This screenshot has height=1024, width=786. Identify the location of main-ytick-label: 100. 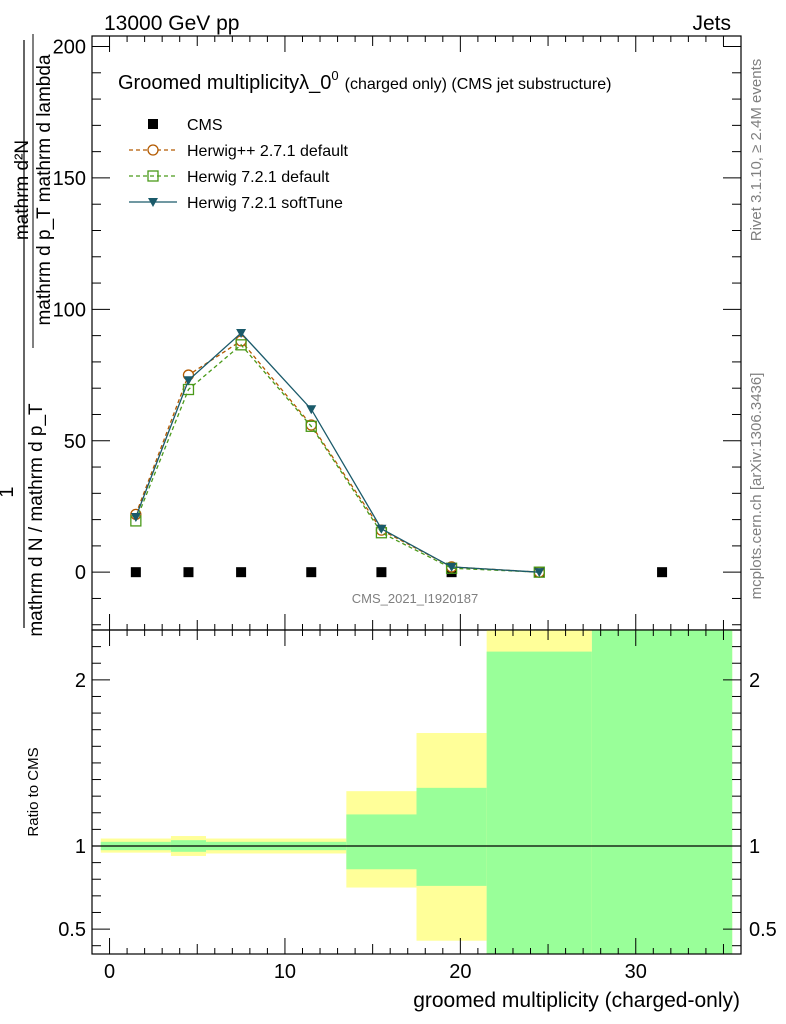
(69, 310).